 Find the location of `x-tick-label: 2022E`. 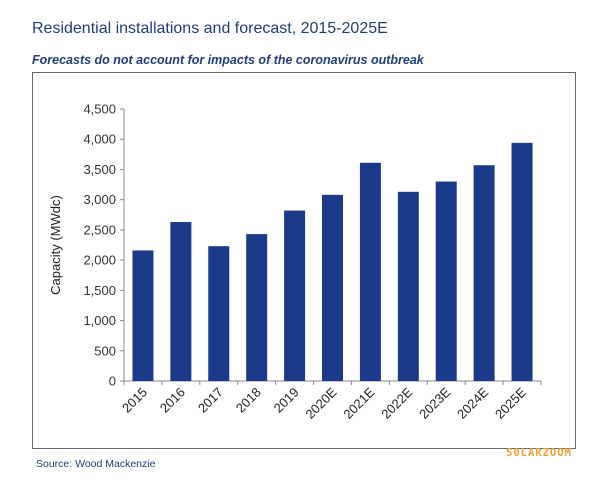

x-tick-label: 2022E is located at coordinates (396, 402).